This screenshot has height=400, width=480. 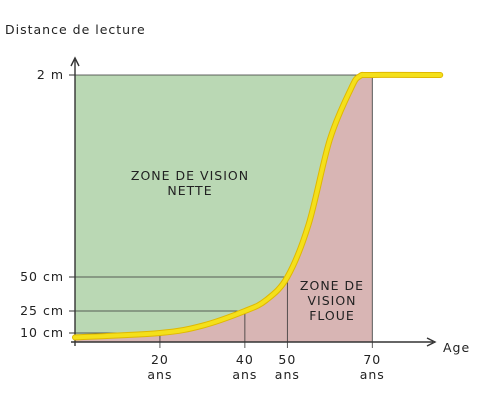 I want to click on y-tick-label: 25 cm, so click(x=42, y=310).